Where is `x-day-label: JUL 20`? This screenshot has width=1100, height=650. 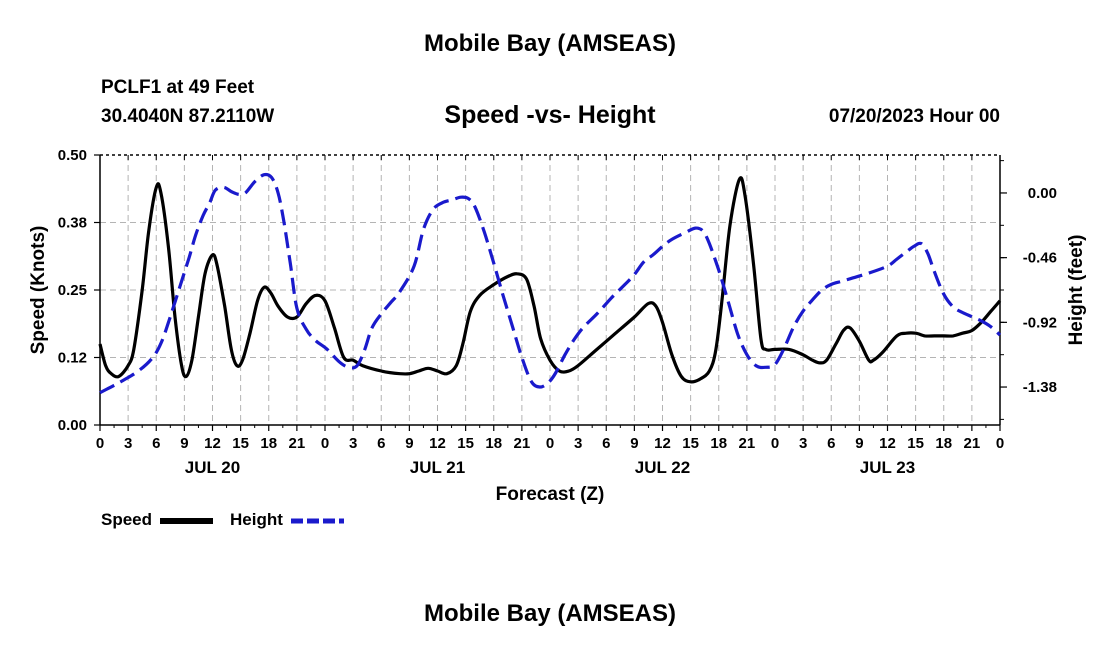
x-day-label: JUL 20 is located at coordinates (212, 467).